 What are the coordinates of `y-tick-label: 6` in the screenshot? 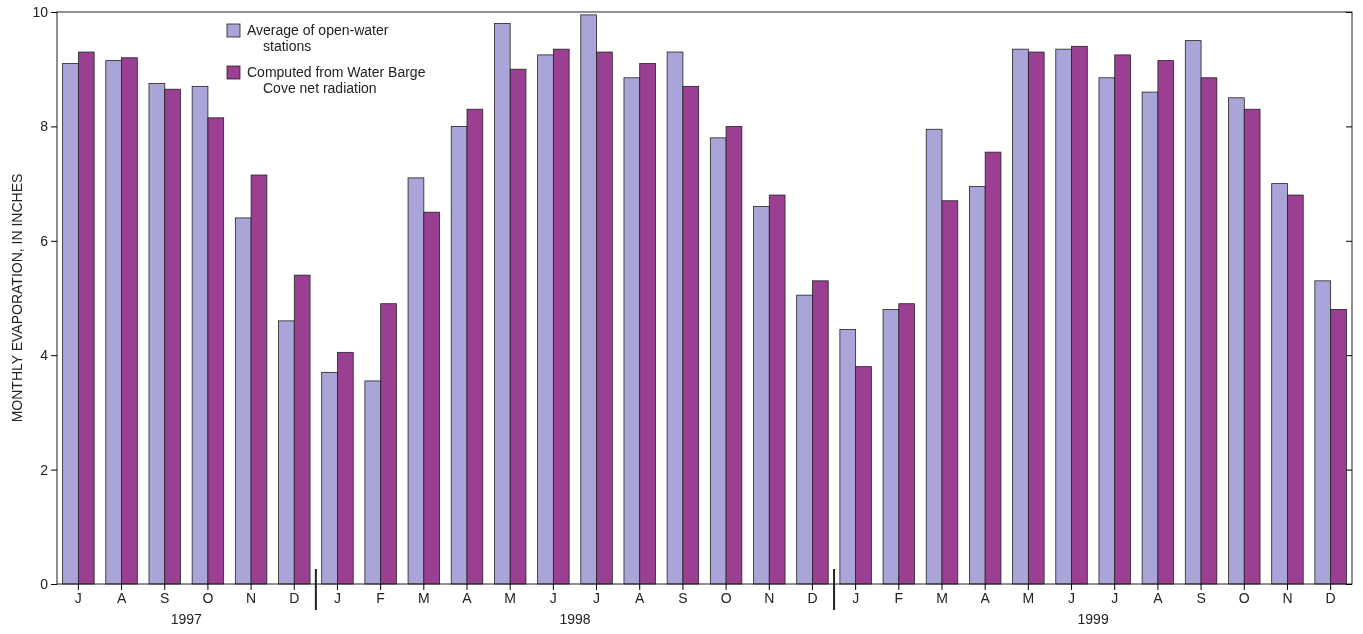 It's located at (44, 240).